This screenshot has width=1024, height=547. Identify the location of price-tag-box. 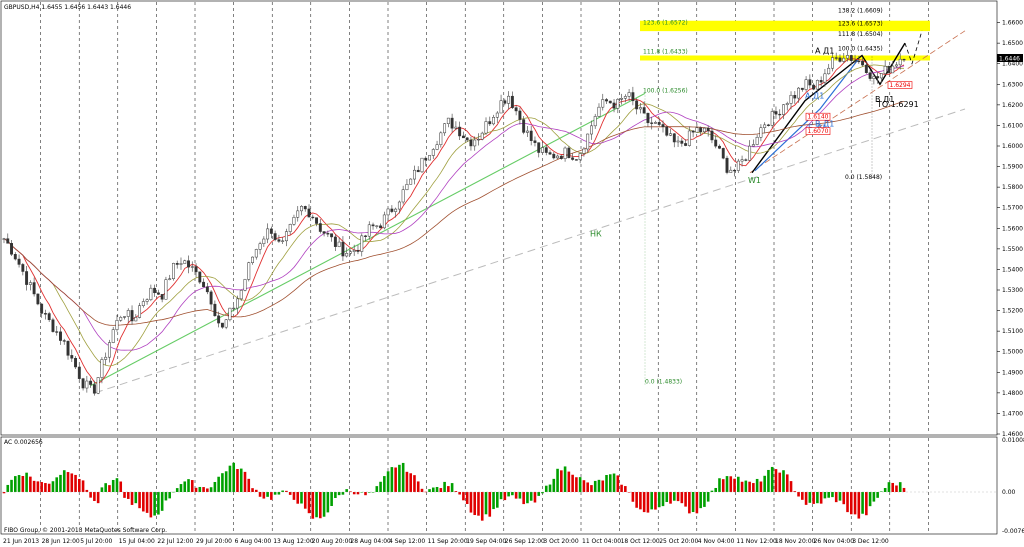
(900, 85).